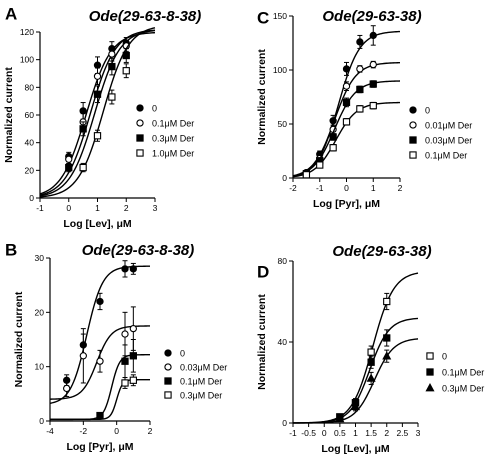 The width and height of the screenshot is (500, 466). I want to click on panel-letter: A, so click(11, 13).